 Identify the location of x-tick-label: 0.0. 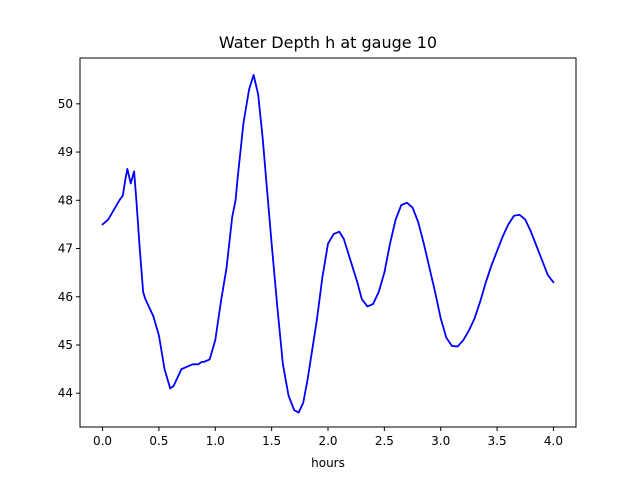
(102, 441).